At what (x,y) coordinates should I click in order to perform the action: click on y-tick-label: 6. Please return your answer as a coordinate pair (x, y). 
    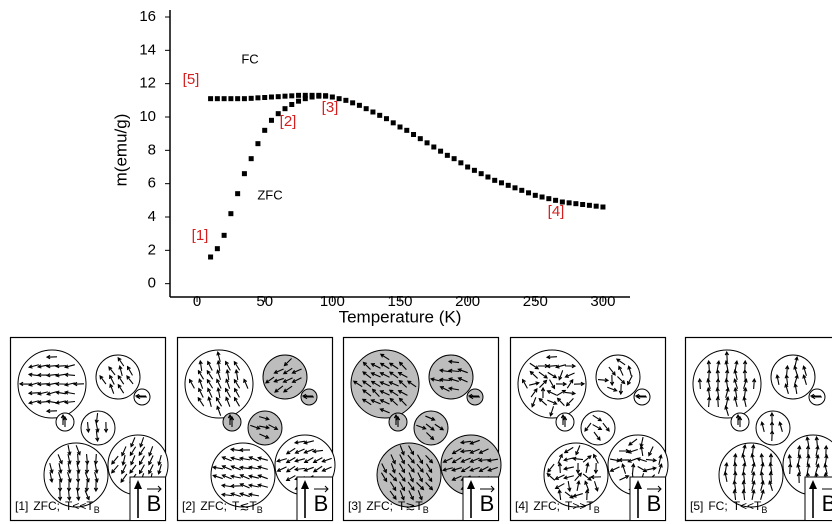
    Looking at the image, I should click on (152, 183).